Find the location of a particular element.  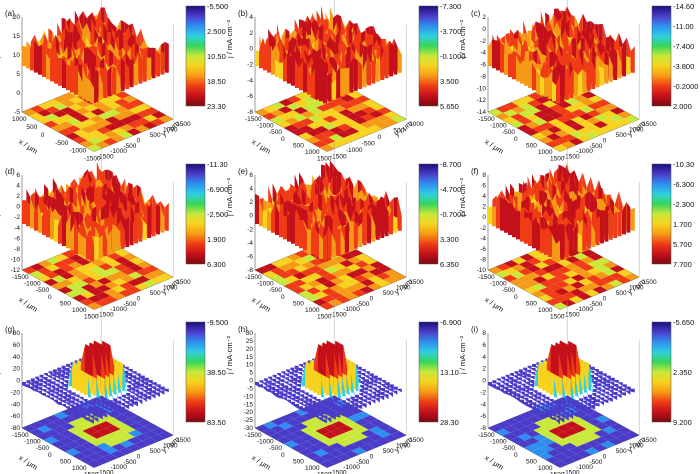

y-tick-label: -1000 is located at coordinates (118, 151).